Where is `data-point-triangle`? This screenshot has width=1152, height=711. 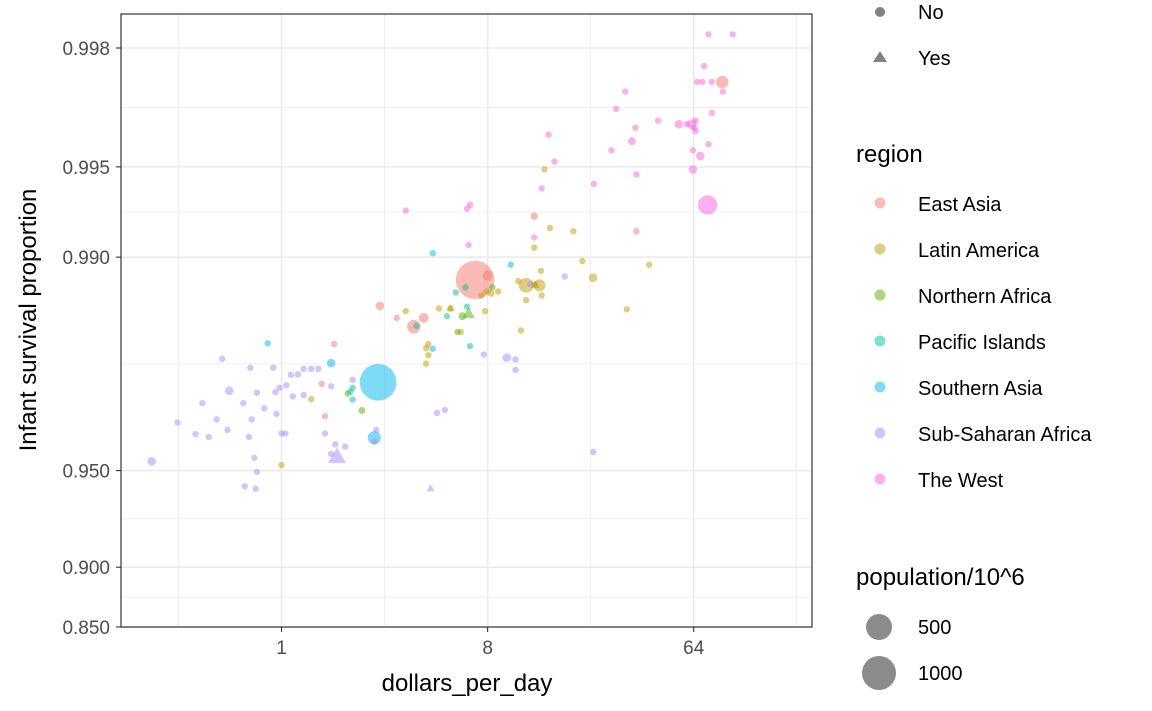 data-point-triangle is located at coordinates (535, 284).